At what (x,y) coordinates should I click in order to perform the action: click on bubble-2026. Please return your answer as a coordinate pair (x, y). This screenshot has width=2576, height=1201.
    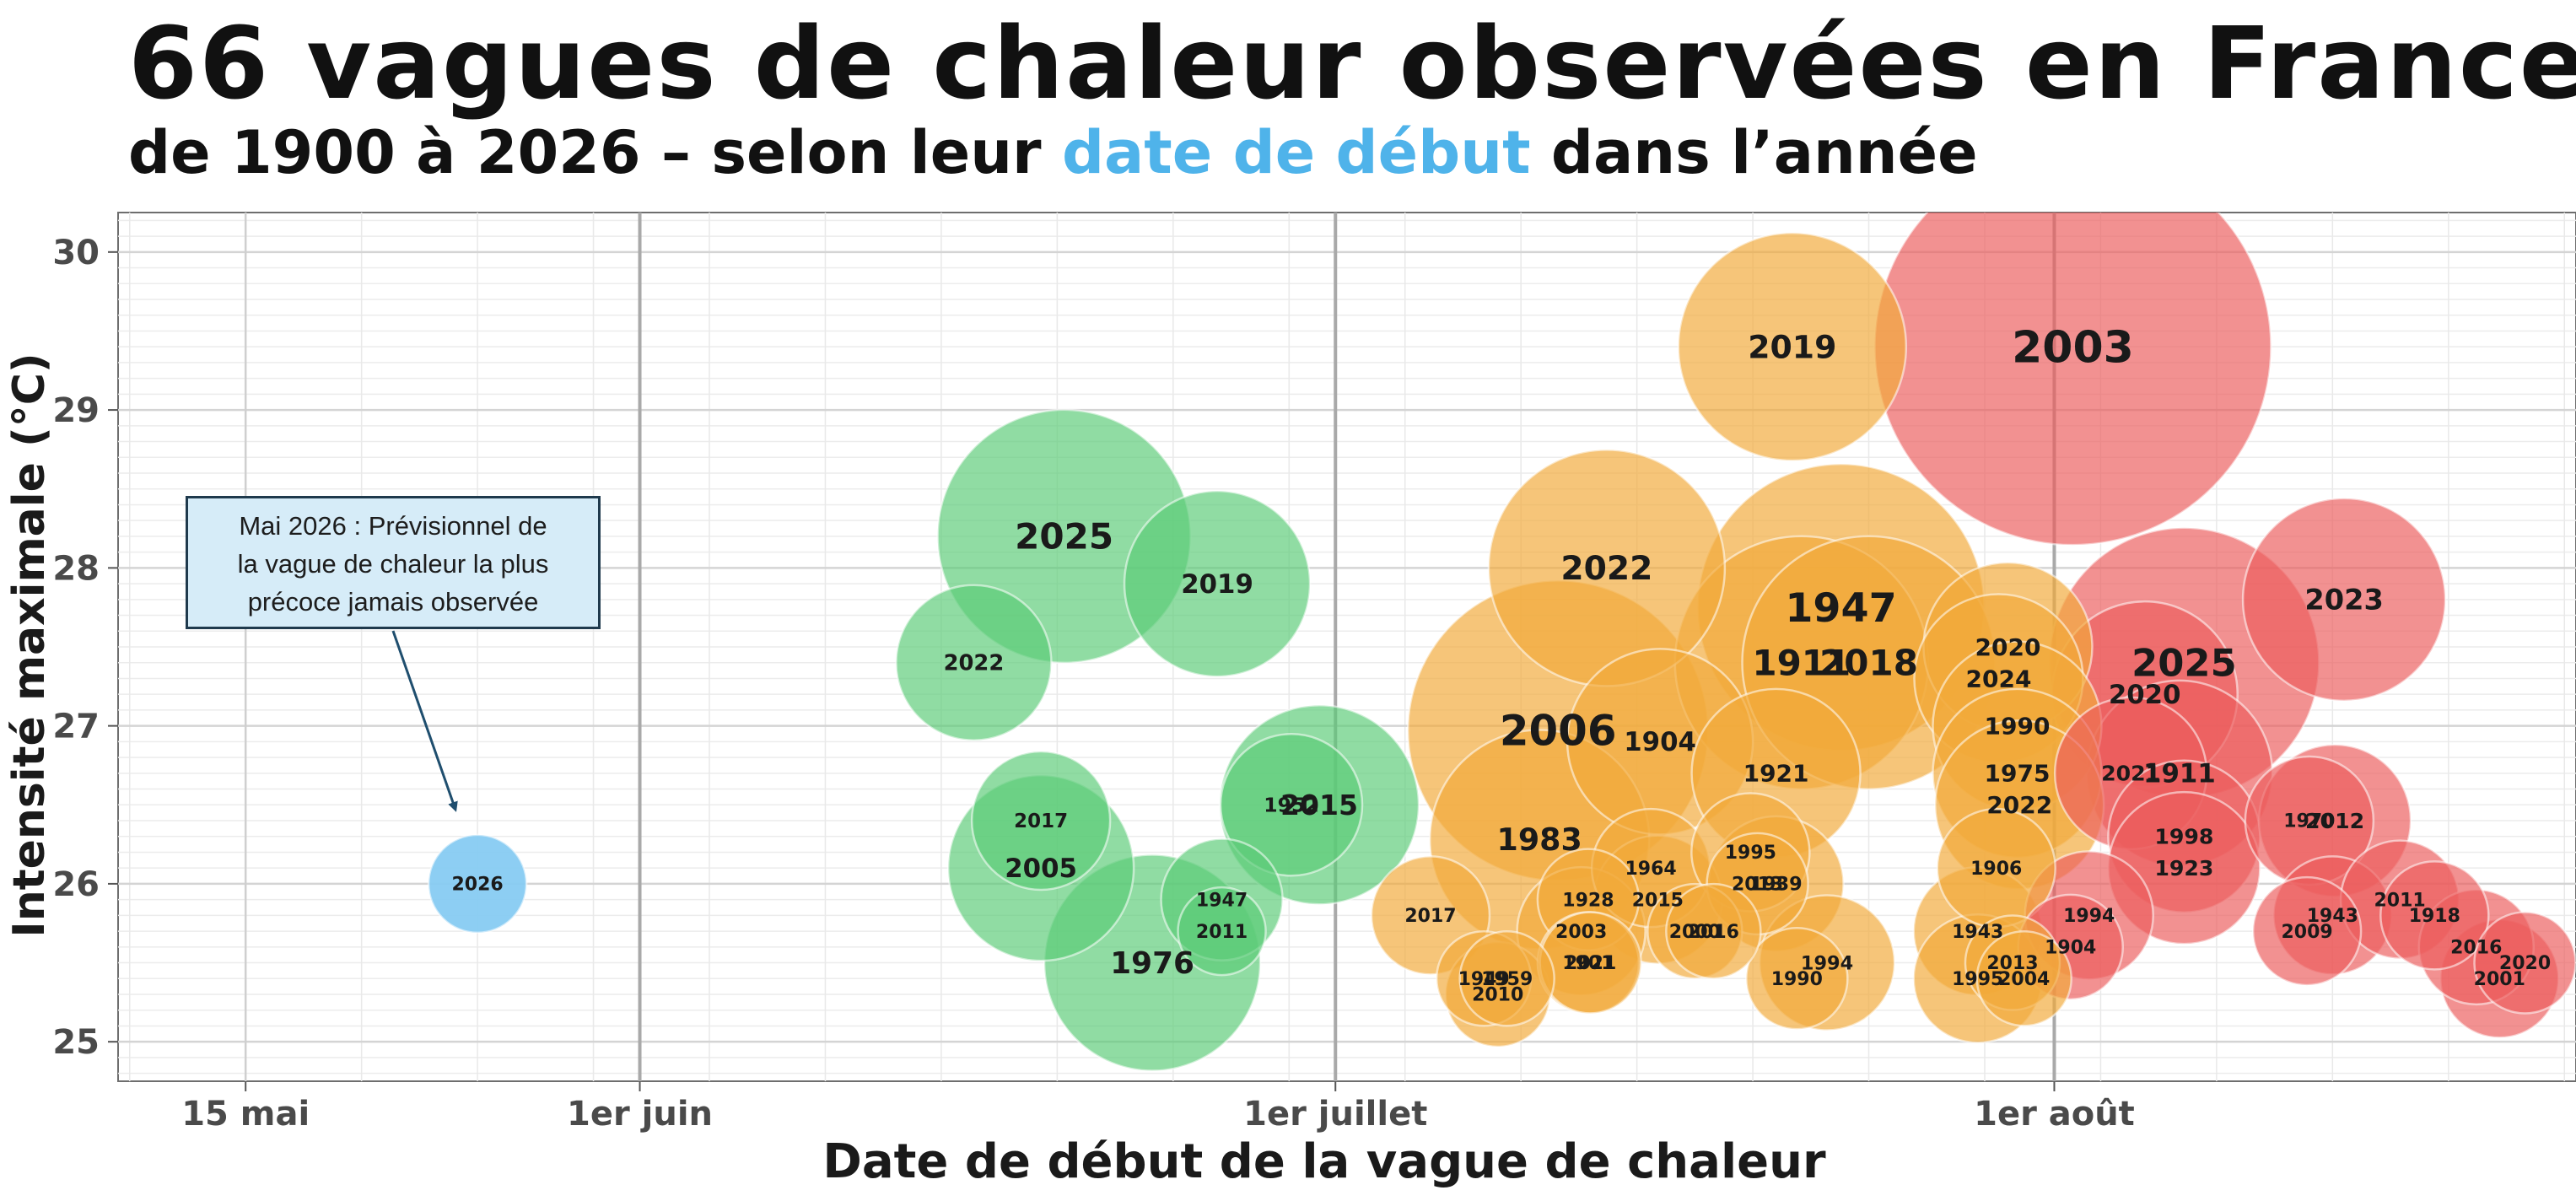
    Looking at the image, I should click on (477, 883).